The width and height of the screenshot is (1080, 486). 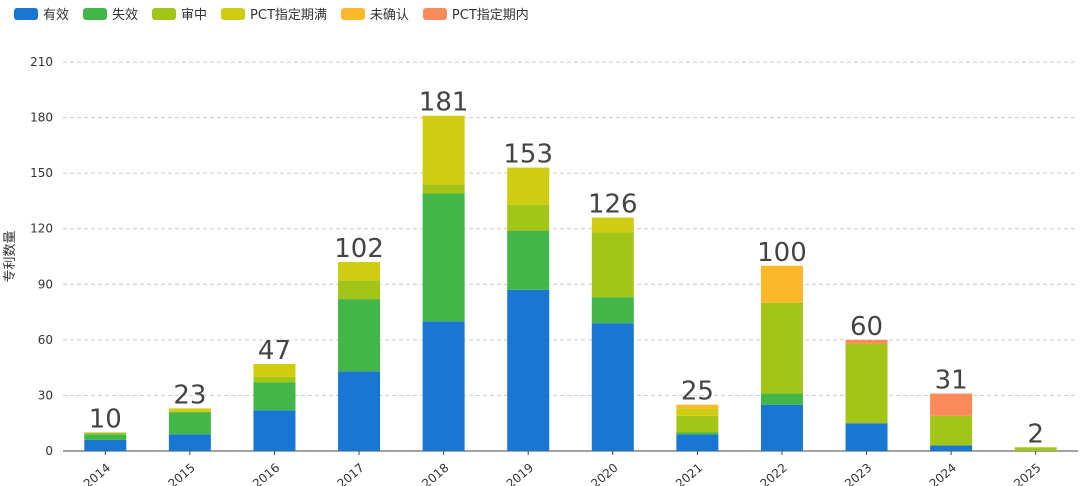 I want to click on legend-label: 有效, so click(x=56, y=15).